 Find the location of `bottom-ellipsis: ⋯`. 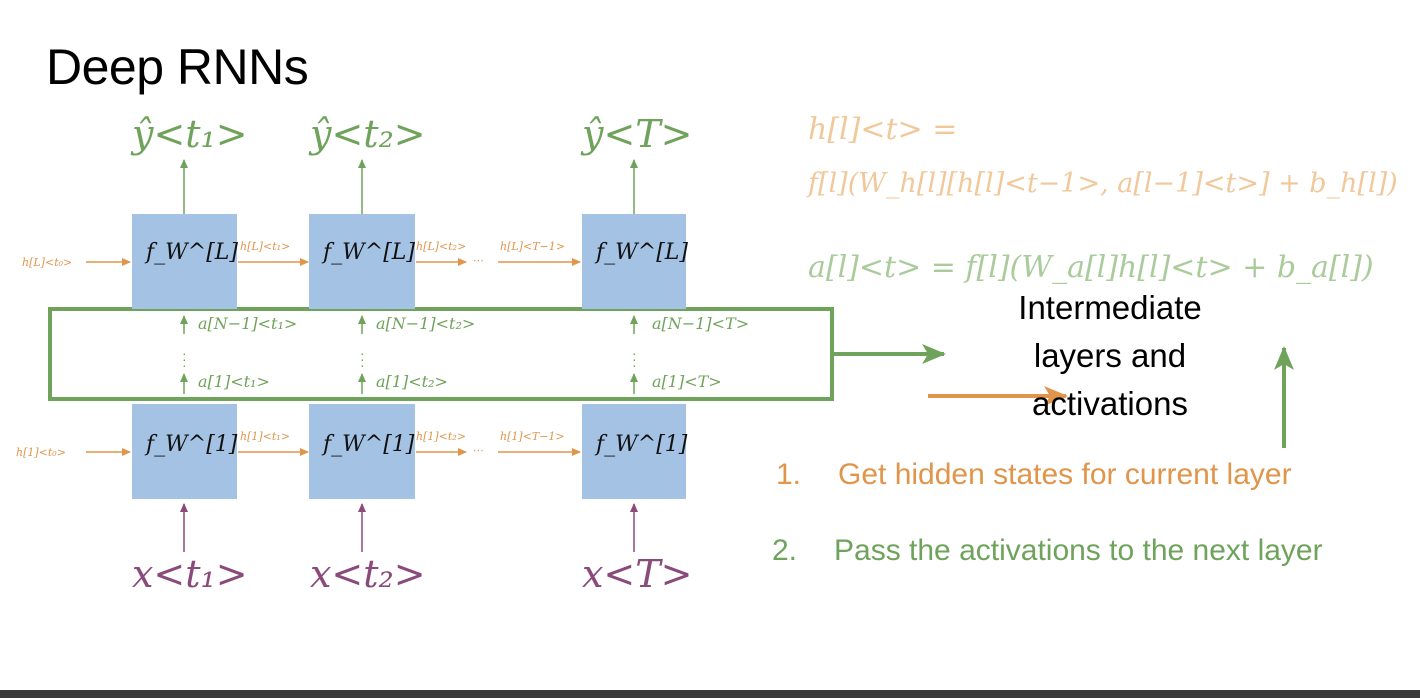

bottom-ellipsis: ⋯ is located at coordinates (477, 450).